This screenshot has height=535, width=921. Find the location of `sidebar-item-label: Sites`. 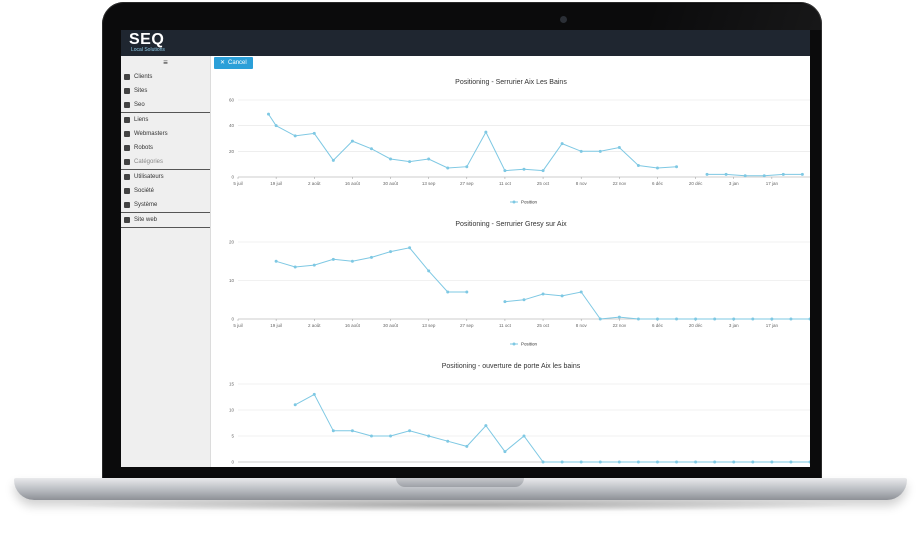

sidebar-item-label: Sites is located at coordinates (141, 91).